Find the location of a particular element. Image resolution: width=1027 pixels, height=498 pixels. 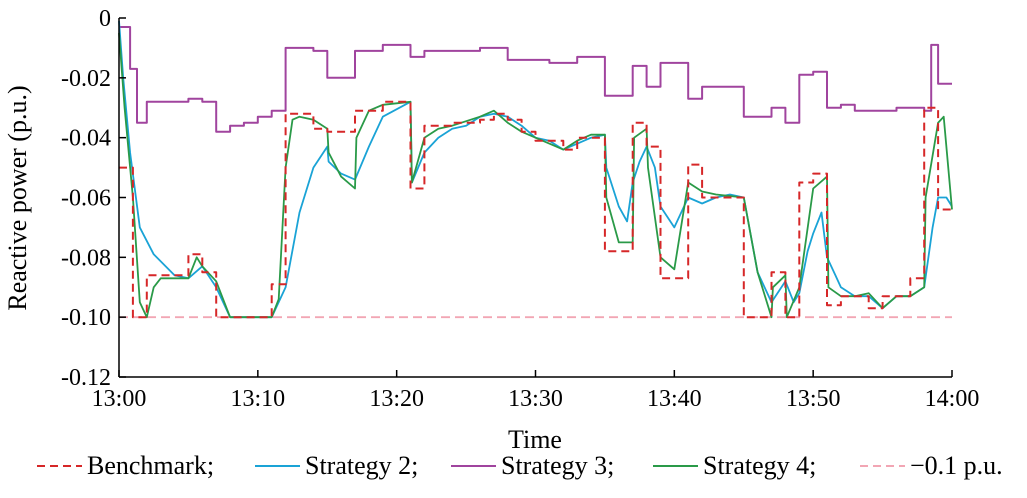

x-tick-label: 13:00 is located at coordinates (119, 399).